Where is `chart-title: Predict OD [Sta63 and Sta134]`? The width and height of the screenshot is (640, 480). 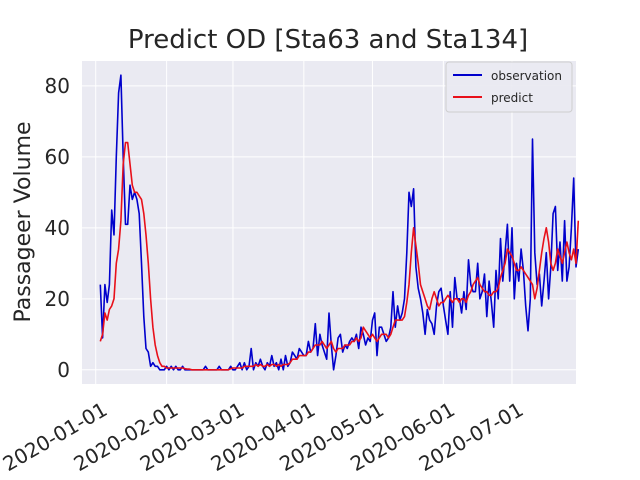
chart-title: Predict OD [Sta63 and Sta134] is located at coordinates (328, 40).